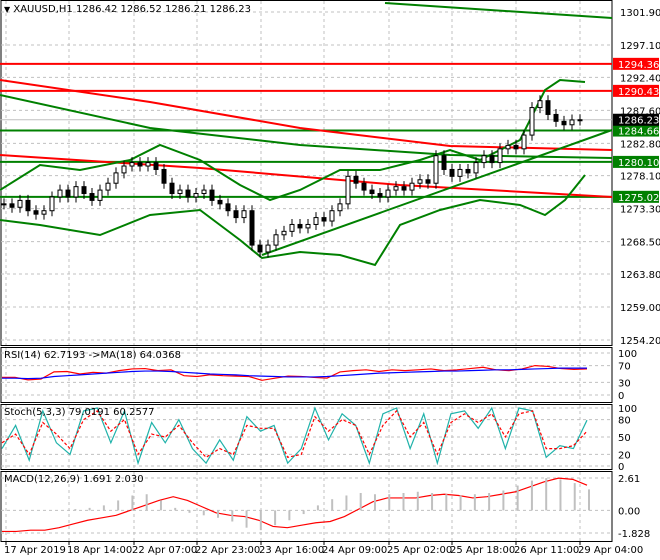 The height and width of the screenshot is (560, 660). What do you see at coordinates (624, 367) in the screenshot?
I see `indicator-tick: 70` at bounding box center [624, 367].